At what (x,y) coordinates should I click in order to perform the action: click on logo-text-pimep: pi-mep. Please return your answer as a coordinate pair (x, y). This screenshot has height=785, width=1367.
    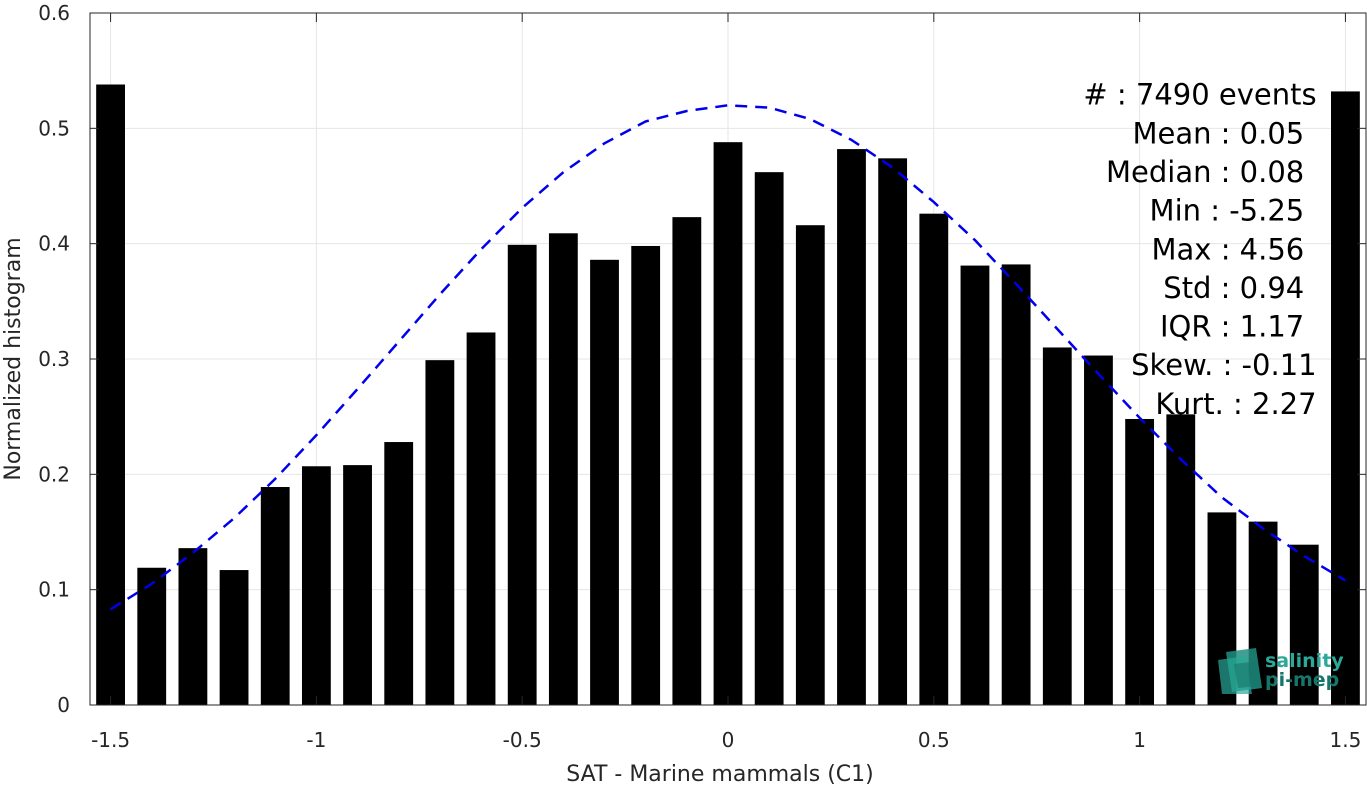
    Looking at the image, I should click on (1302, 680).